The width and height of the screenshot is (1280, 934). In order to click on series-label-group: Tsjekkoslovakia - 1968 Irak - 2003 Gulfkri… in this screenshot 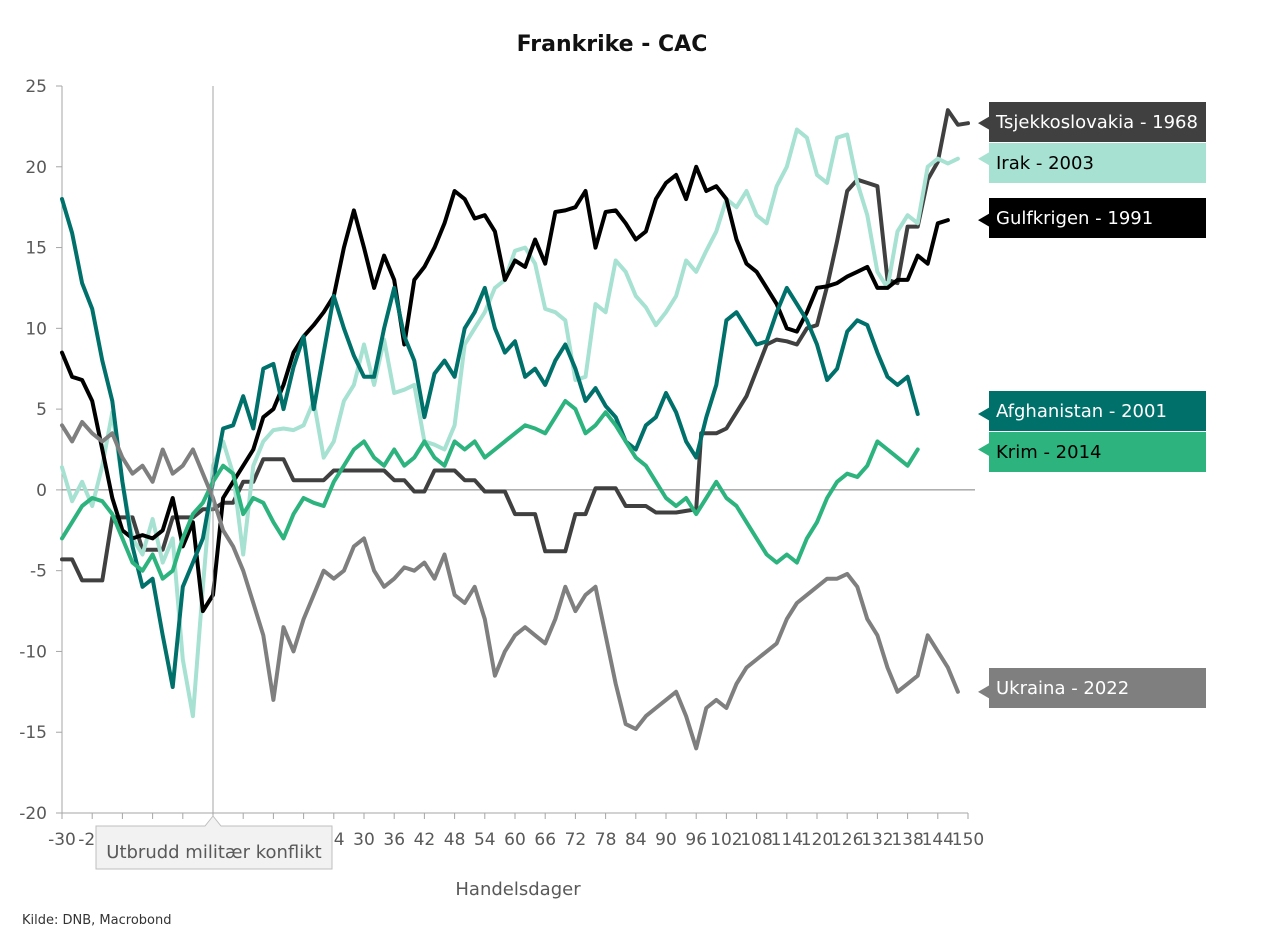, I will do `click(1092, 405)`.